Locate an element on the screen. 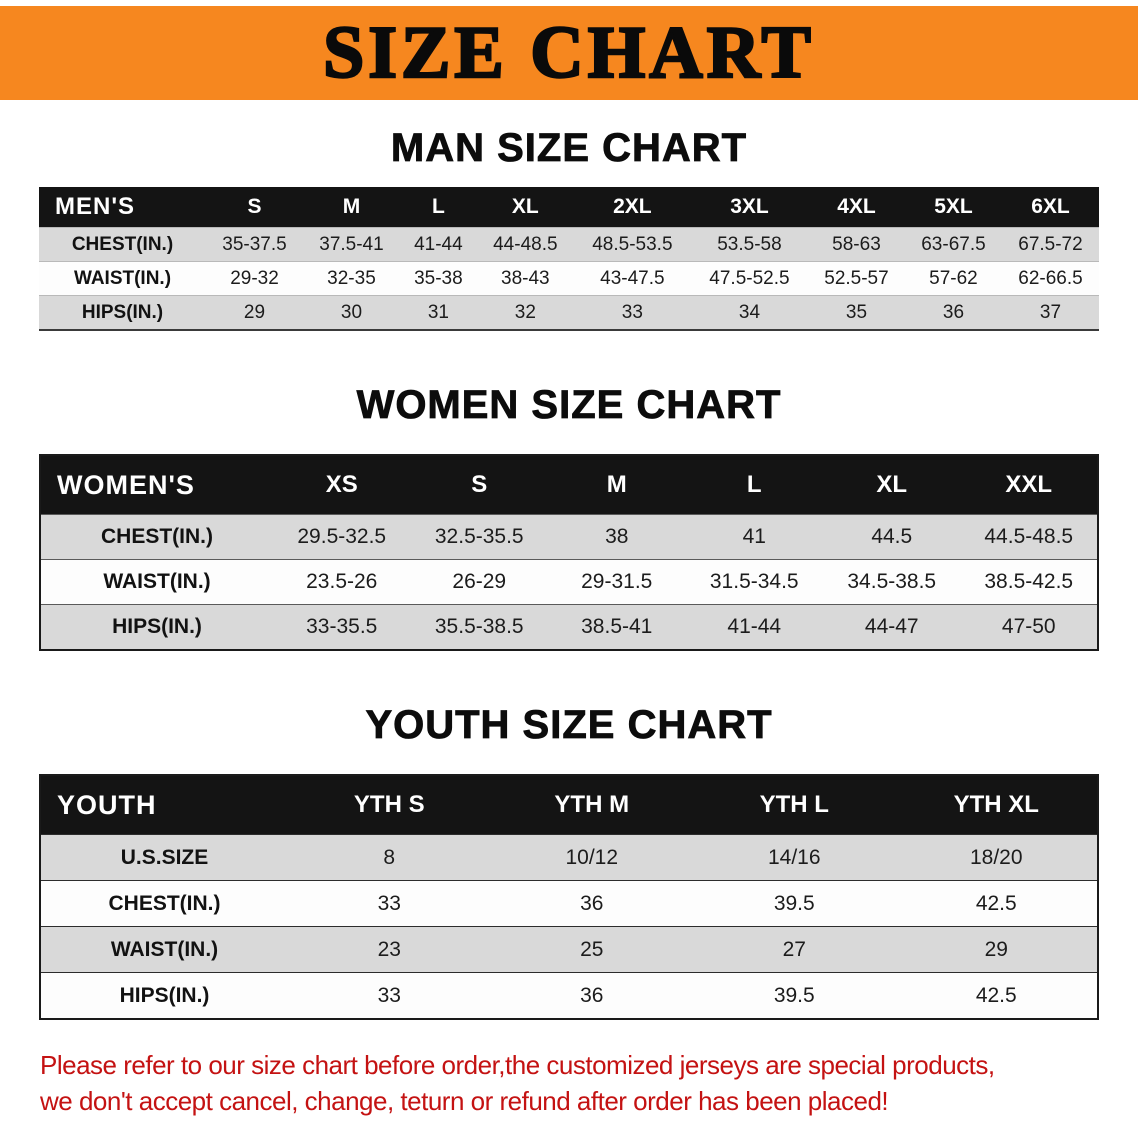 The image size is (1138, 1138). row-label: CHEST(IN.) is located at coordinates (157, 536).